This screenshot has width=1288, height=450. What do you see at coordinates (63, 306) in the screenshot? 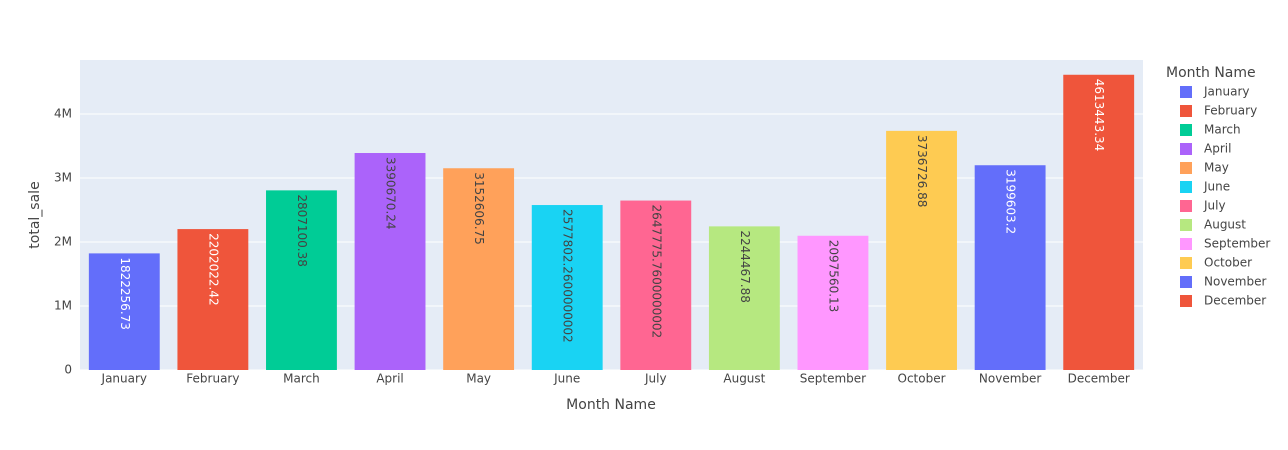
I see `y-tick-label: 1M` at bounding box center [63, 306].